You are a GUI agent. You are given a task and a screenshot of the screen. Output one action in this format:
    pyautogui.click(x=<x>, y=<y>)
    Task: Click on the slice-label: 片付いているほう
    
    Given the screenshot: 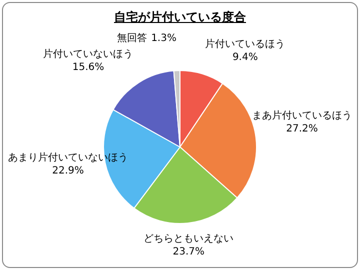 What is the action you would take?
    pyautogui.click(x=245, y=44)
    